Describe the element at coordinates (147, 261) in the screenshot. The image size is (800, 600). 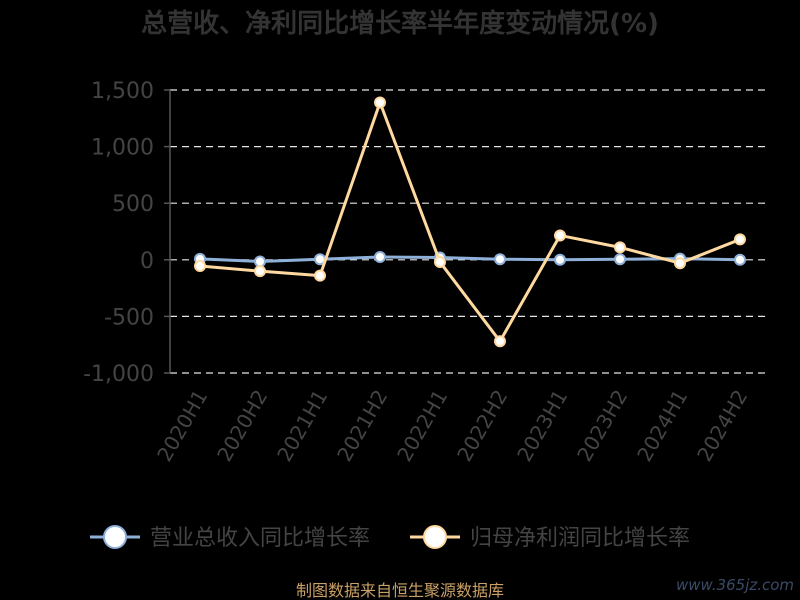
I see `y-tick-label: 0` at that location.